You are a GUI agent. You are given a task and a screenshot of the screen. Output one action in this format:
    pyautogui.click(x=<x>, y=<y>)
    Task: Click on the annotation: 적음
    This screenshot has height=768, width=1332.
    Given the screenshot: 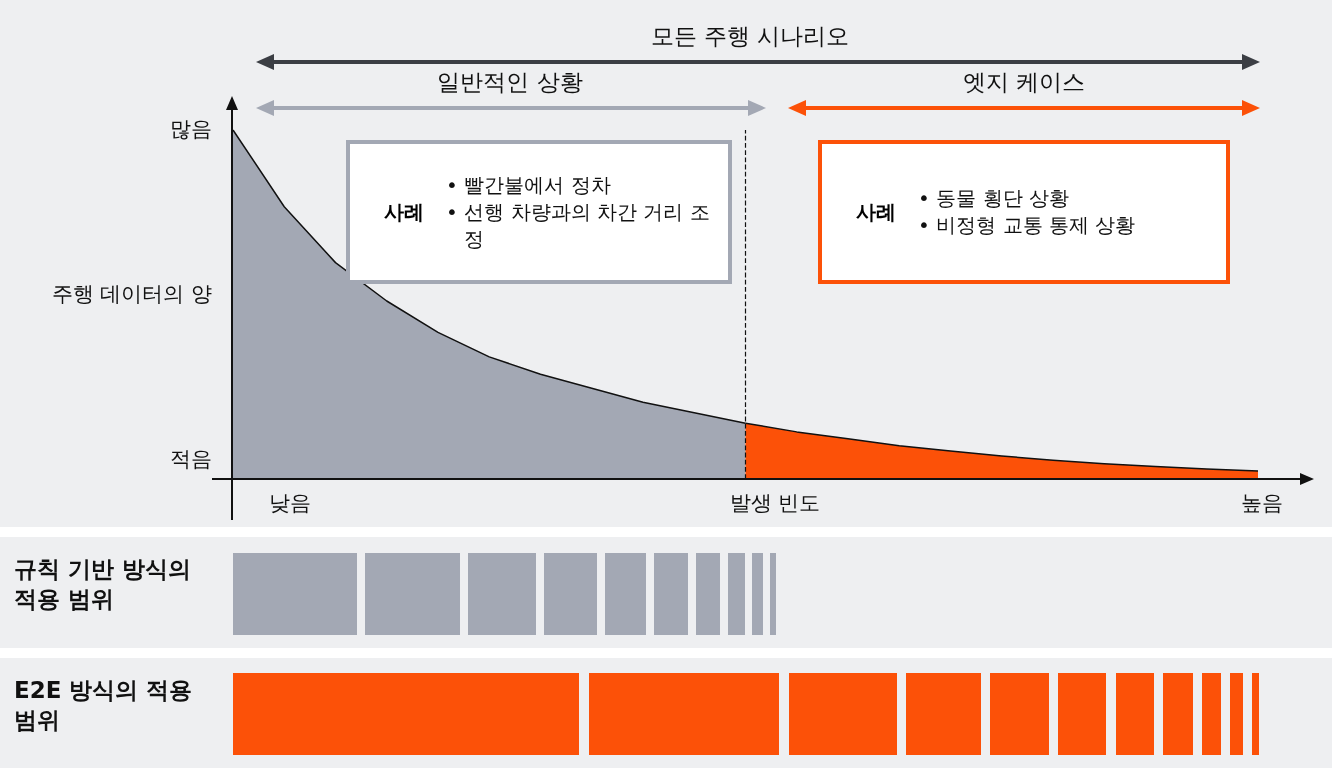 What is the action you would take?
    pyautogui.click(x=190, y=459)
    